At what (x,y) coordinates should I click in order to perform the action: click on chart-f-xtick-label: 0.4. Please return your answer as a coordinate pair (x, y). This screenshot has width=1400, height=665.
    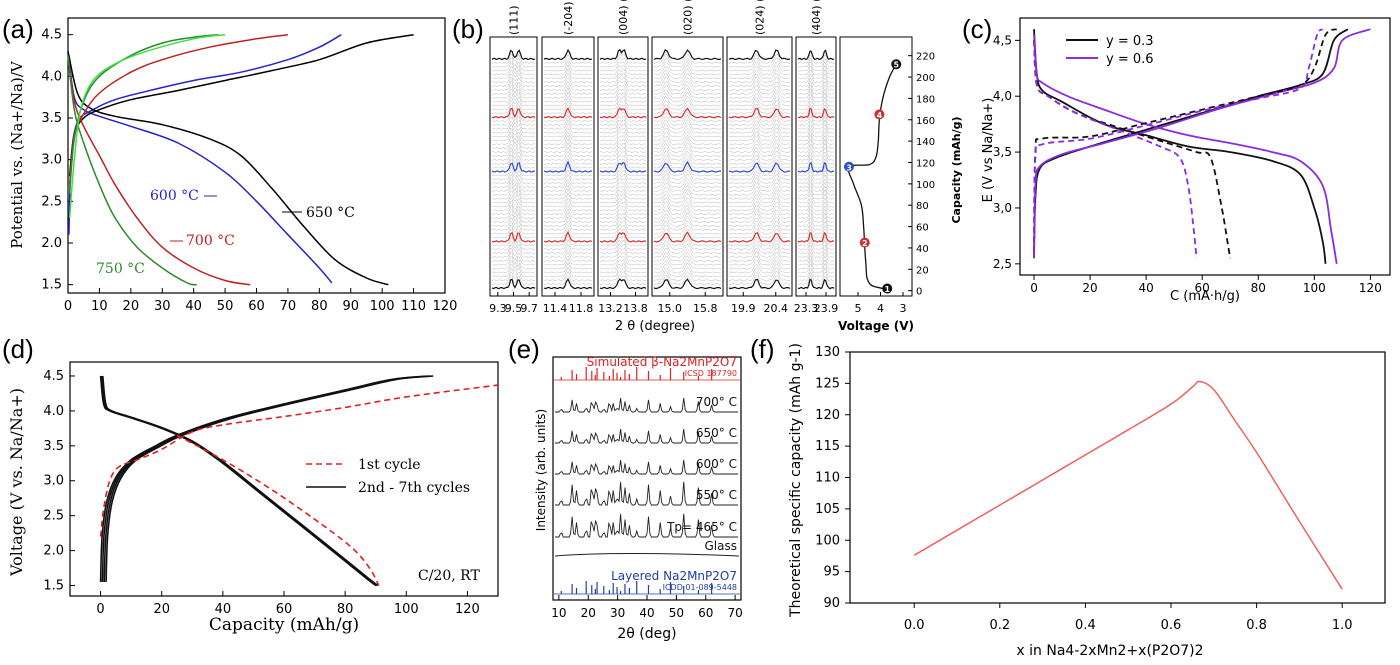
    Looking at the image, I should click on (1085, 625).